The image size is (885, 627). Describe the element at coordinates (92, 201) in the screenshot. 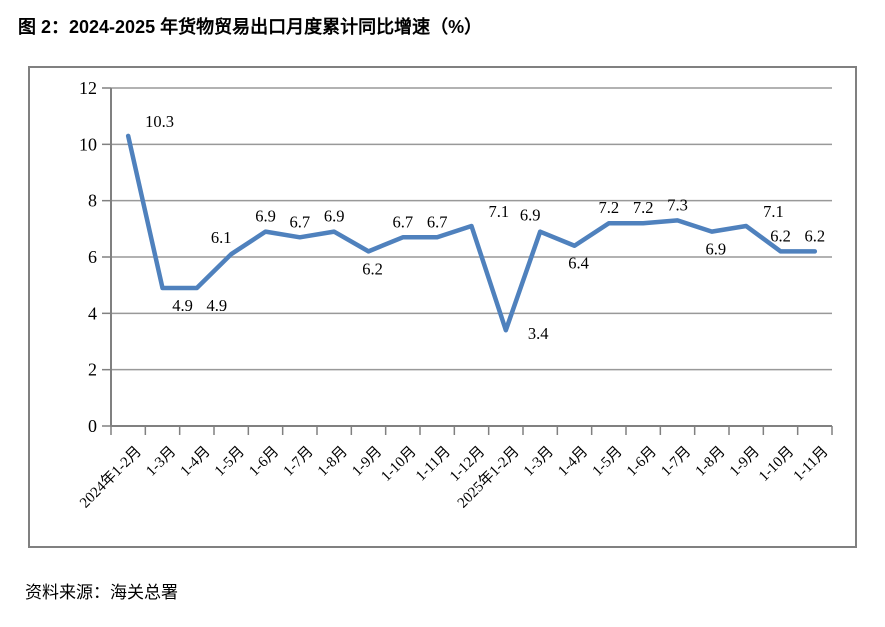

I see `svg-text: 8` at that location.